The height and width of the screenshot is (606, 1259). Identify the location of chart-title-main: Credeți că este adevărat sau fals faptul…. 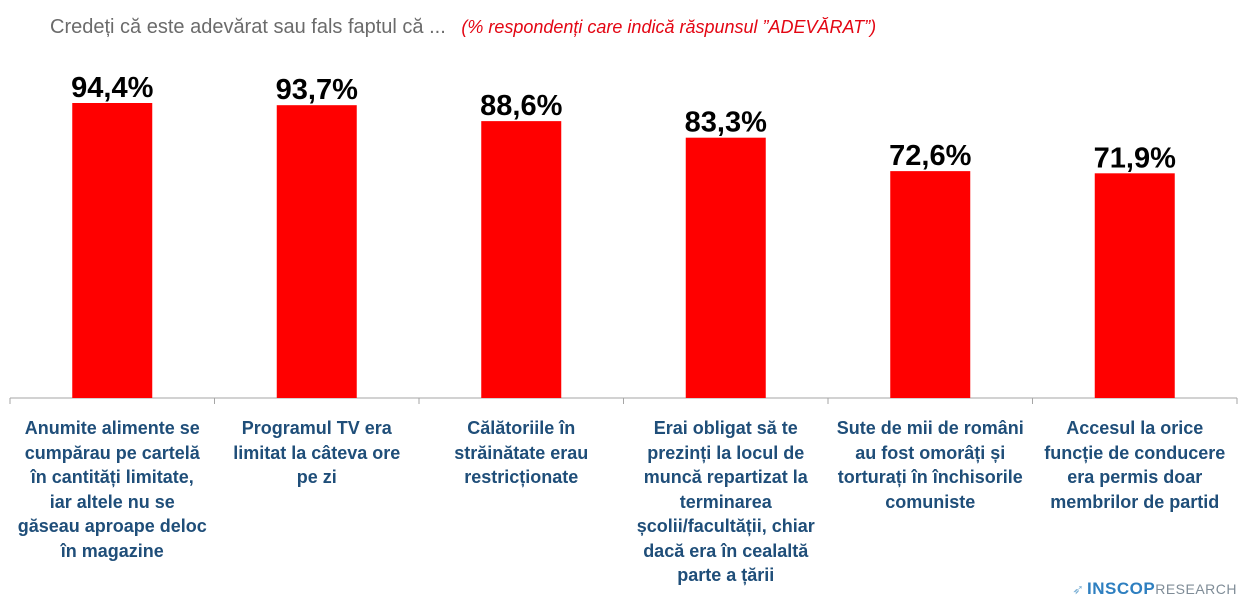
(248, 27).